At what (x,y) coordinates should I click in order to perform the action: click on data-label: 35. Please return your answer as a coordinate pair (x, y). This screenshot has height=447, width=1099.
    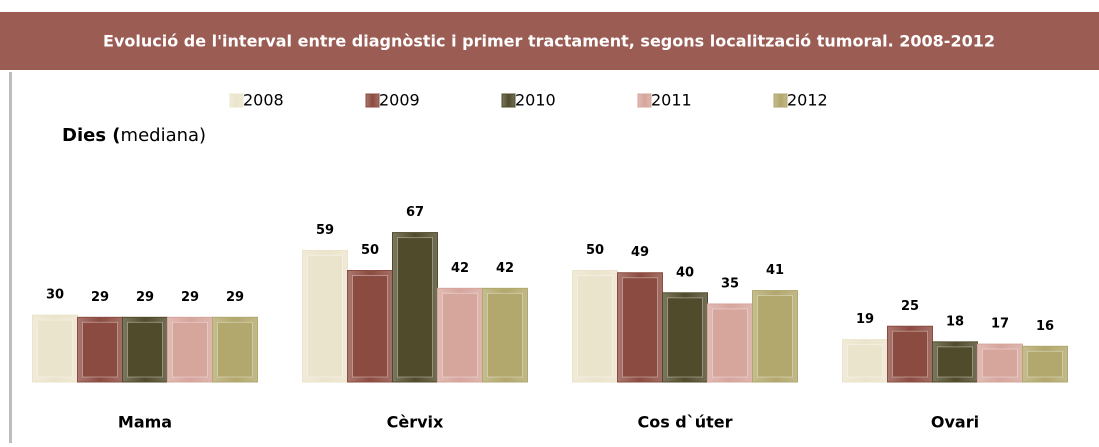
    Looking at the image, I should click on (730, 283).